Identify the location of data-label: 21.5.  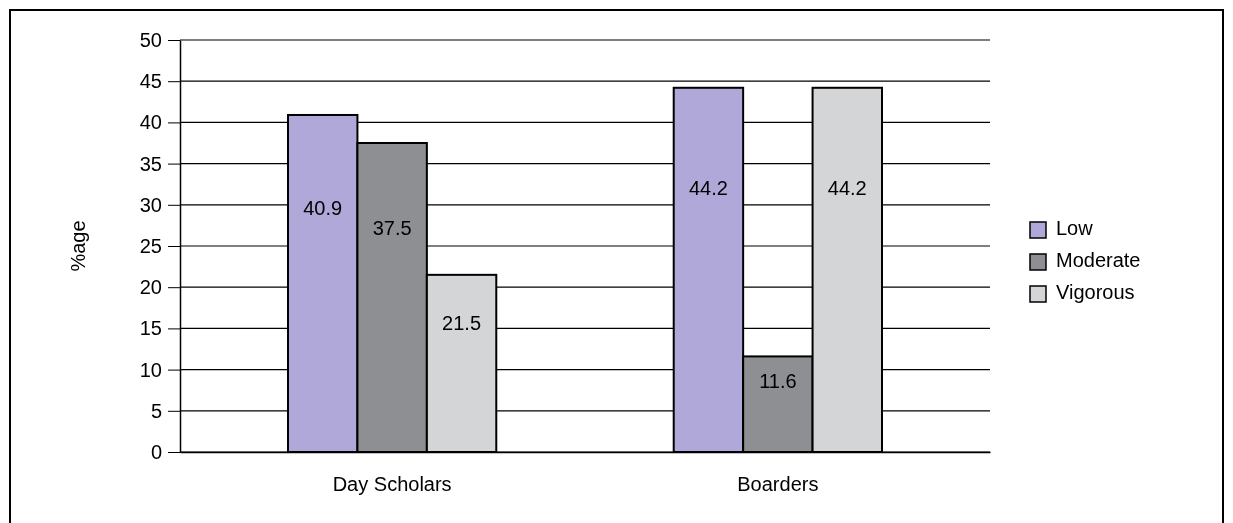
(462, 322).